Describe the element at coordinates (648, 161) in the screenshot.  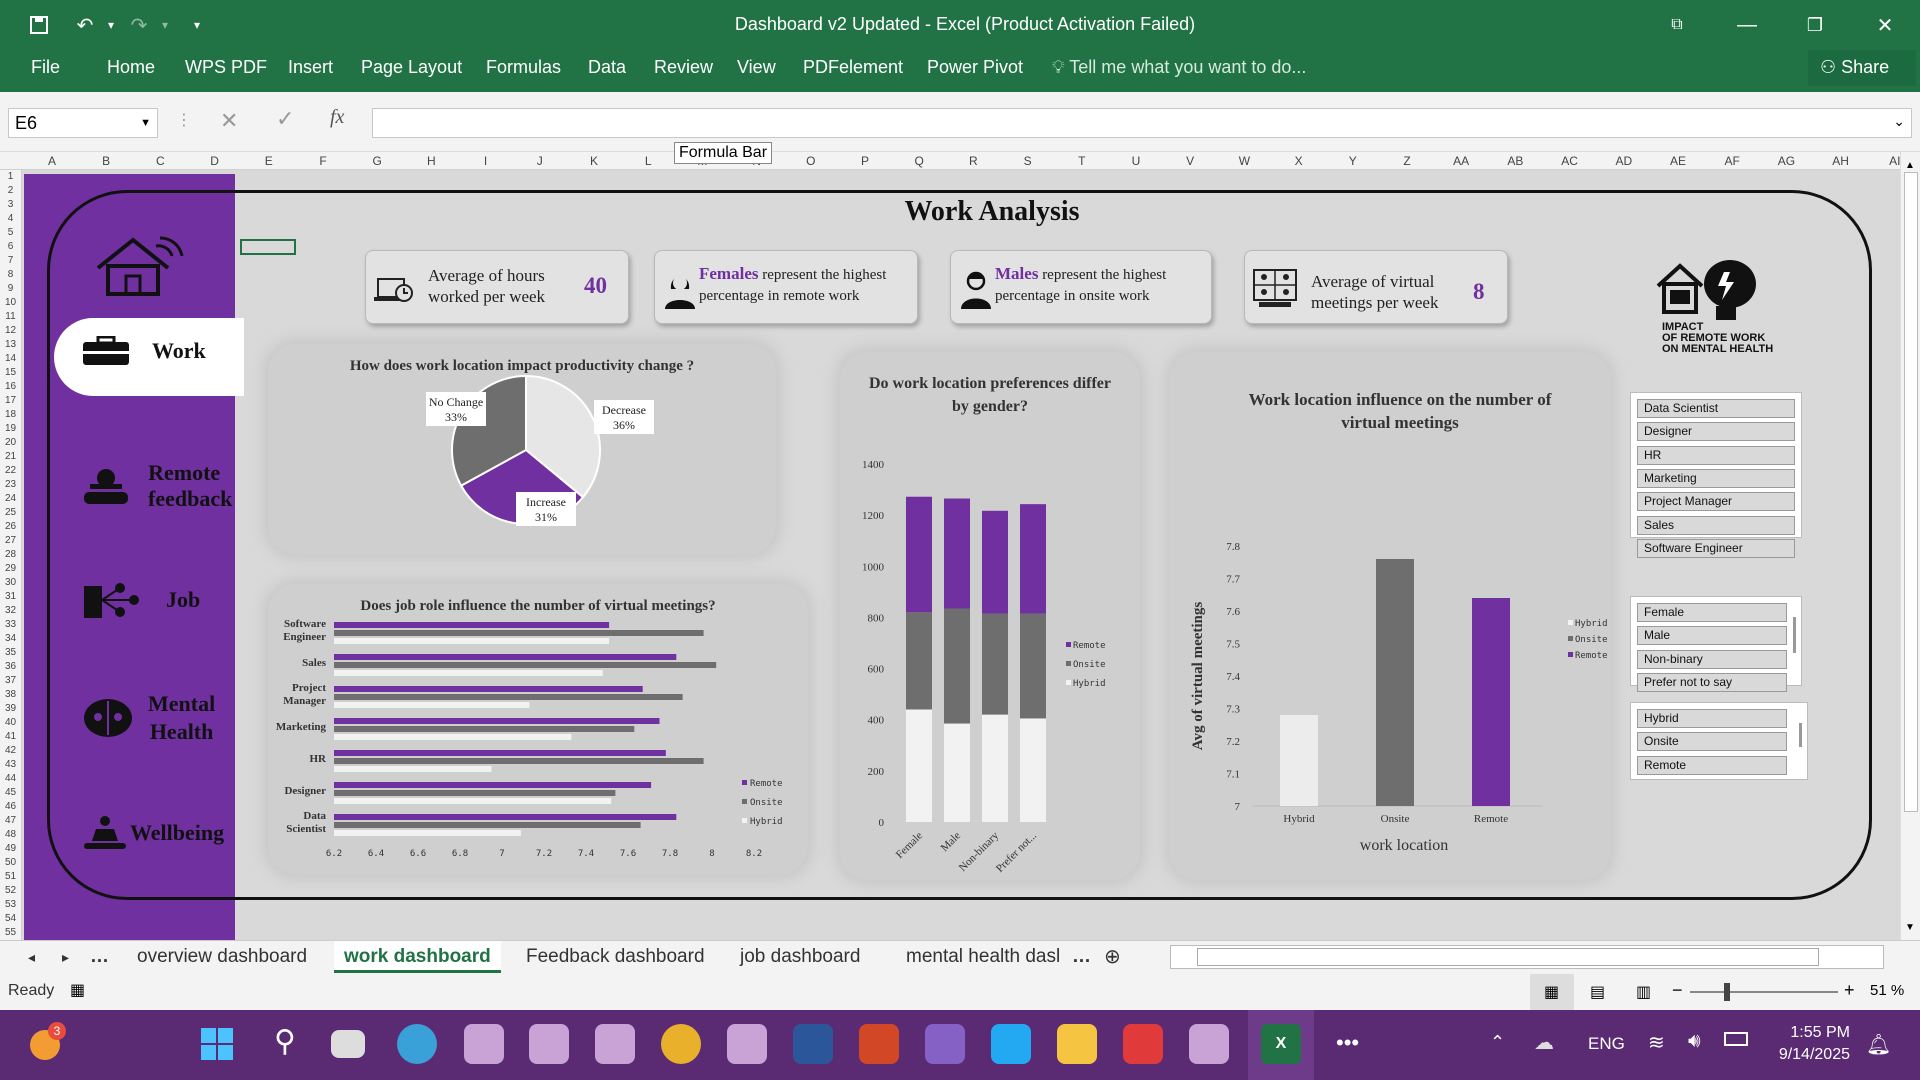
I see `column-header: L` at that location.